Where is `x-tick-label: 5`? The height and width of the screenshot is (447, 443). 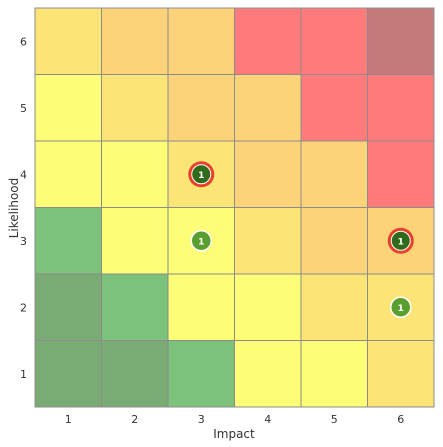
x-tick-label: 5 is located at coordinates (334, 419).